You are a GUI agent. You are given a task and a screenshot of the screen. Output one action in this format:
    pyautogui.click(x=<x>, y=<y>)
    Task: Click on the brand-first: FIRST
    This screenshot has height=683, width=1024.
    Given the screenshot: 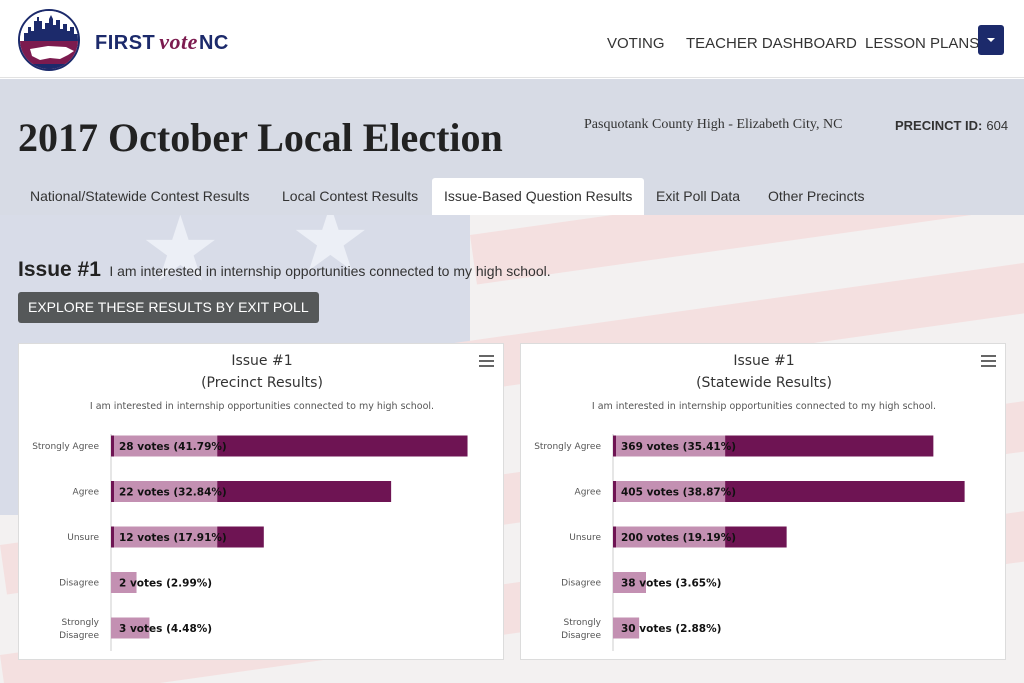 What is the action you would take?
    pyautogui.click(x=125, y=43)
    